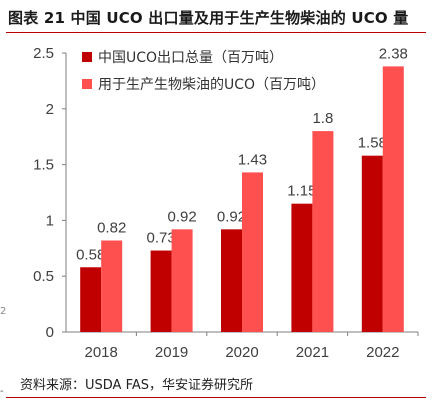 This screenshot has height=403, width=432. What do you see at coordinates (3, 311) in the screenshot?
I see `page-edge-mark: 2` at bounding box center [3, 311].